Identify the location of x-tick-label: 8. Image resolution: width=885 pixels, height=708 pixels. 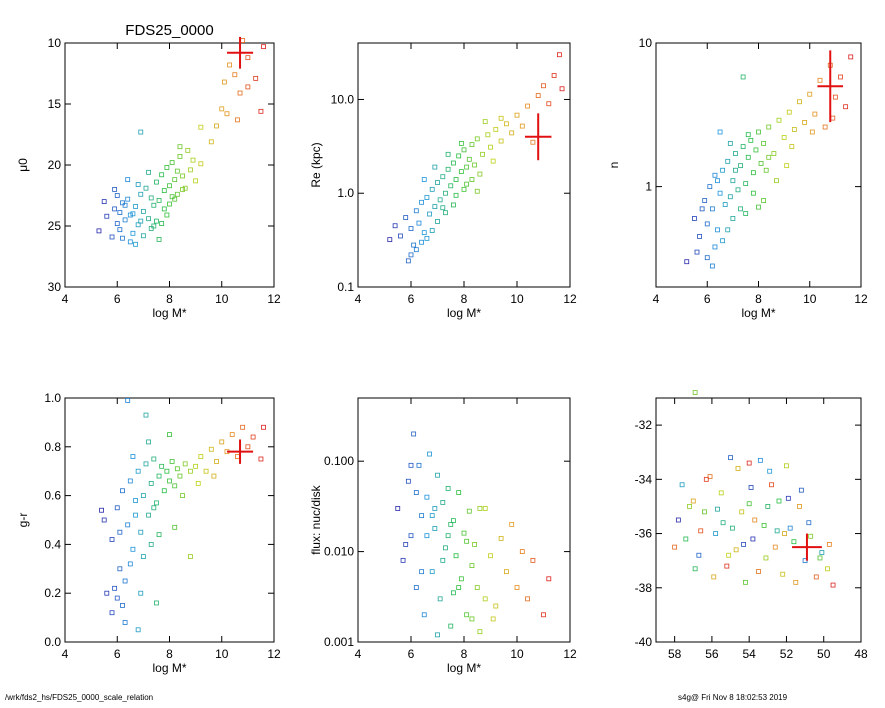
(464, 299).